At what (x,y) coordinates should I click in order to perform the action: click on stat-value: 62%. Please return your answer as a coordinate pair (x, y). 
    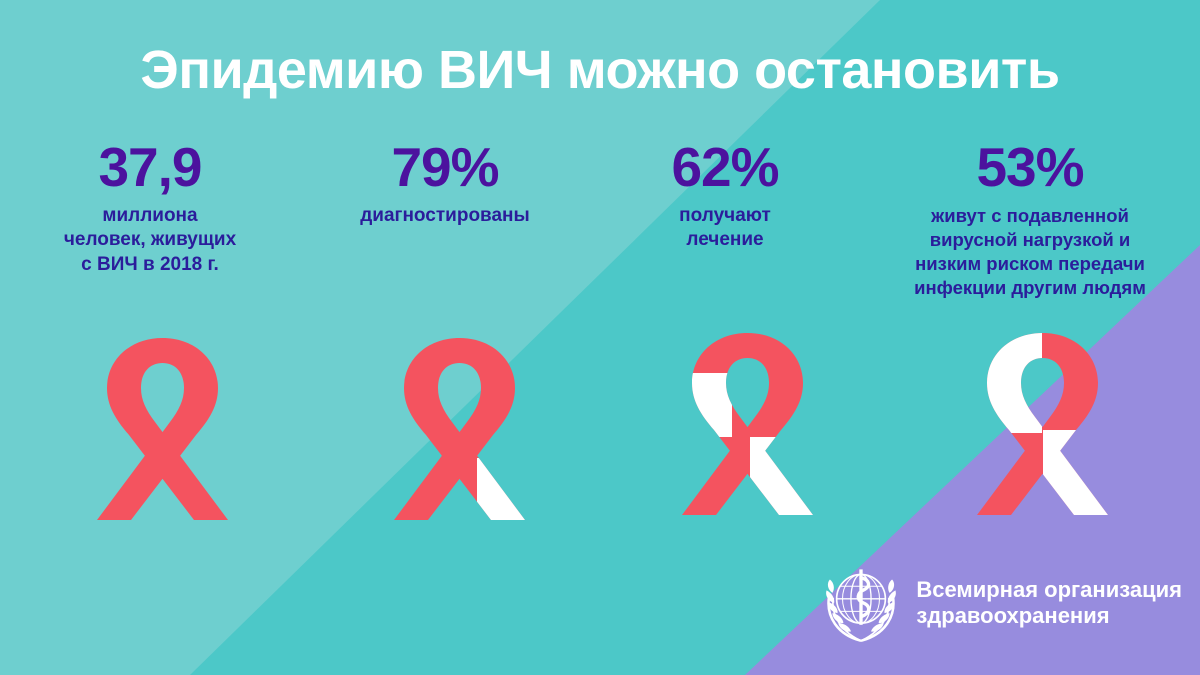
    Looking at the image, I should click on (725, 167).